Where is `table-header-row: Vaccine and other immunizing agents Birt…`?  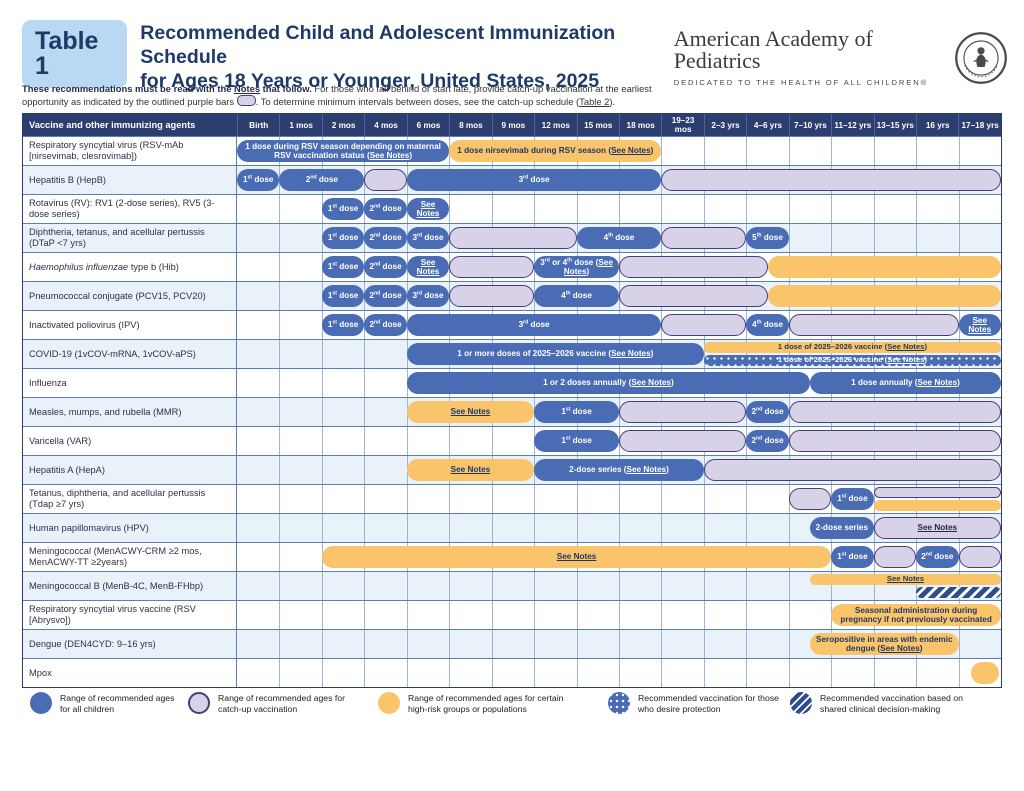 table-header-row: Vaccine and other immunizing agents Birt… is located at coordinates (512, 125).